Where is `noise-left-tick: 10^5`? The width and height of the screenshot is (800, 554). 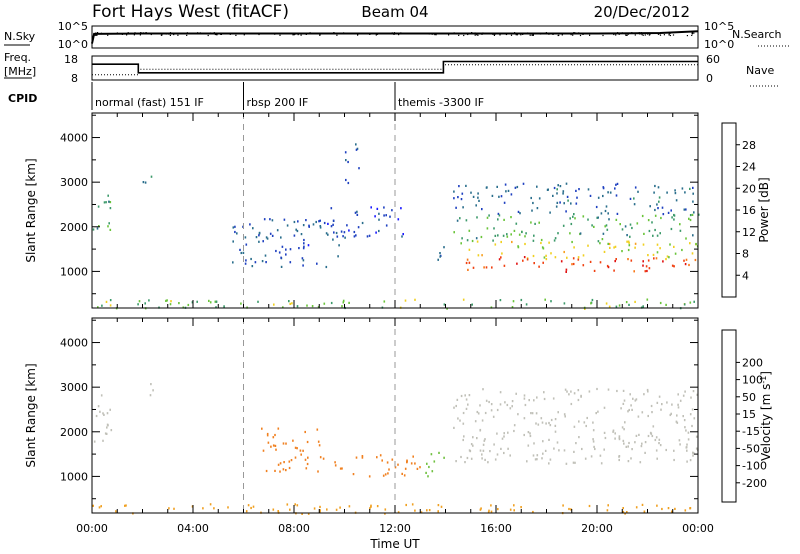 noise-left-tick: 10^5 is located at coordinates (73, 26).